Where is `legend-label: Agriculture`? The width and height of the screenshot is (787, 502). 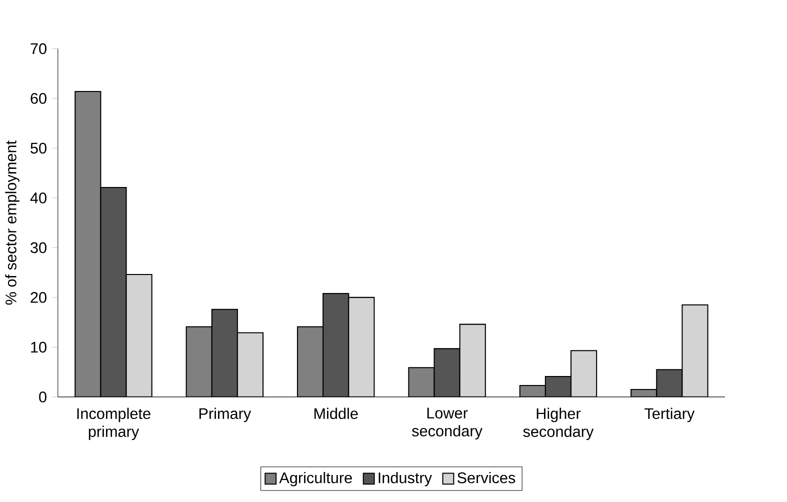 legend-label: Agriculture is located at coordinates (315, 479).